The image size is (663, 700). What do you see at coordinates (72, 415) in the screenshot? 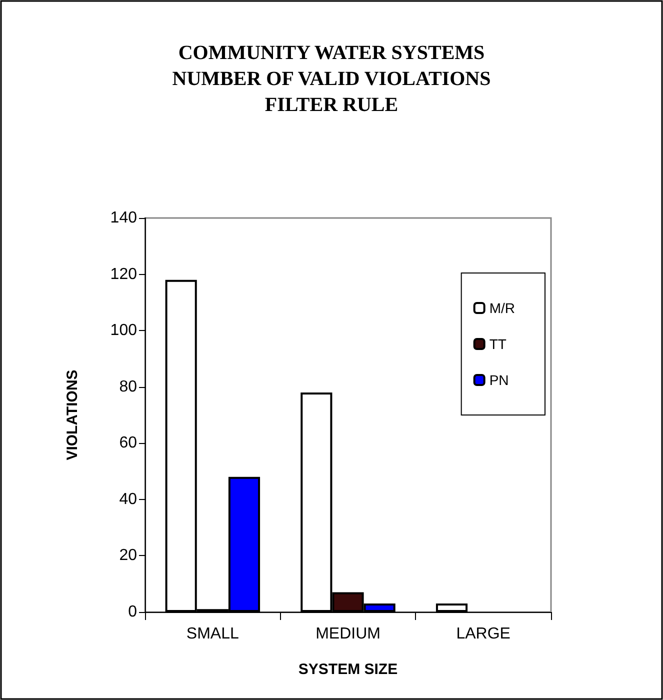
I see `y-axis-title: VIOLATIONS` at bounding box center [72, 415].